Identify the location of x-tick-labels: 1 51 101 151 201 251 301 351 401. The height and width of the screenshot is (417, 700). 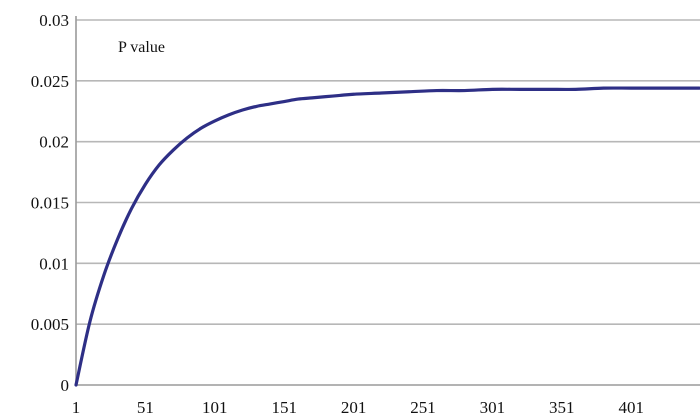
(358, 407).